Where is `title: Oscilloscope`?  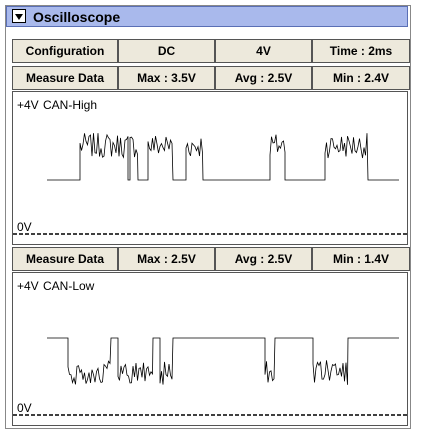 title: Oscilloscope is located at coordinates (77, 17).